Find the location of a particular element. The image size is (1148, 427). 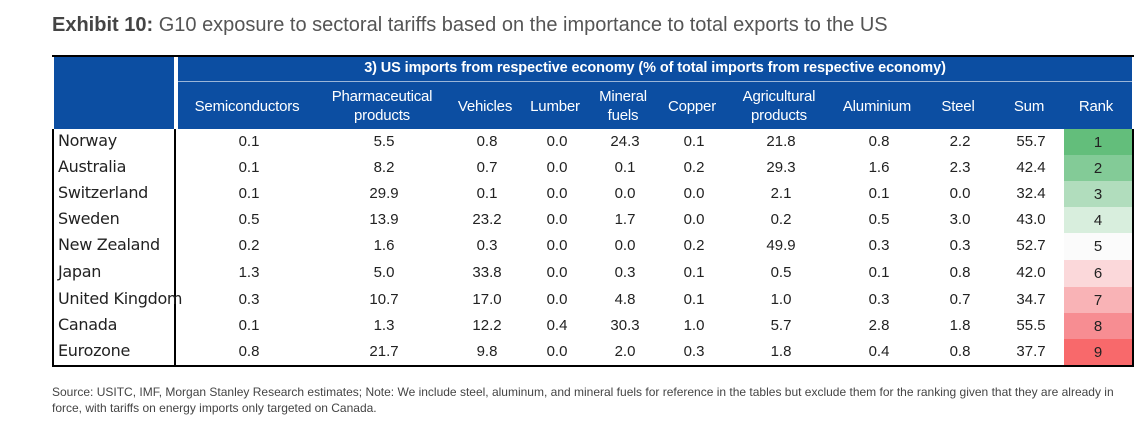

column-header: Steel is located at coordinates (958, 106).